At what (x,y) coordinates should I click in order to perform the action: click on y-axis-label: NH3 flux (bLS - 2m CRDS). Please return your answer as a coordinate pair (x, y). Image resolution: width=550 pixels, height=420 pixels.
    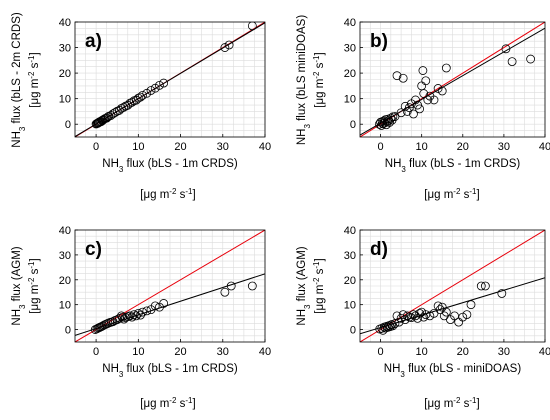
    Looking at the image, I should click on (19, 80).